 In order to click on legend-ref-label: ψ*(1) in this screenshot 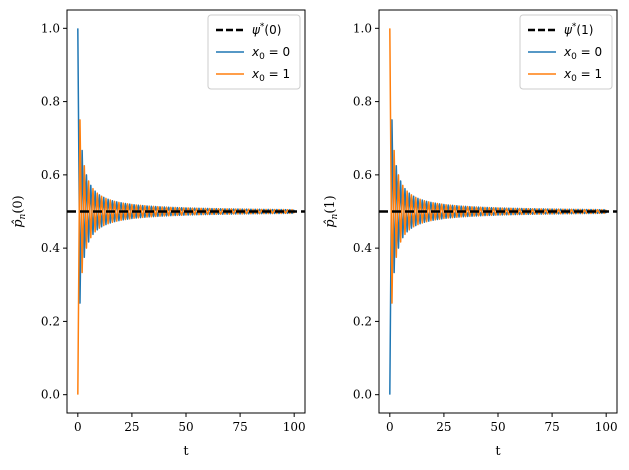, I will do `click(578, 29)`.